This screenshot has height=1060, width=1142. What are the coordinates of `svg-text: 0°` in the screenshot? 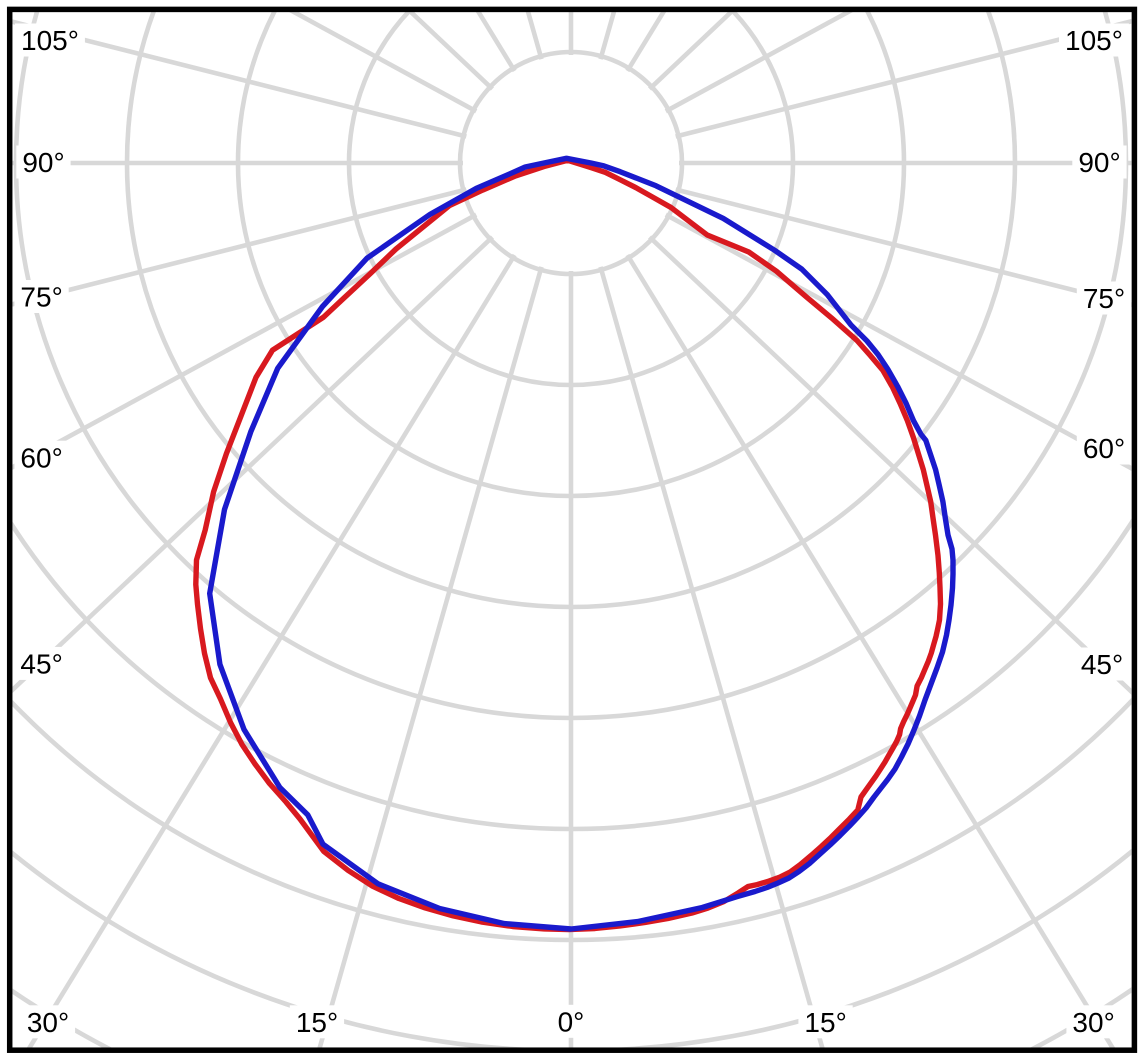 It's located at (571, 1022).